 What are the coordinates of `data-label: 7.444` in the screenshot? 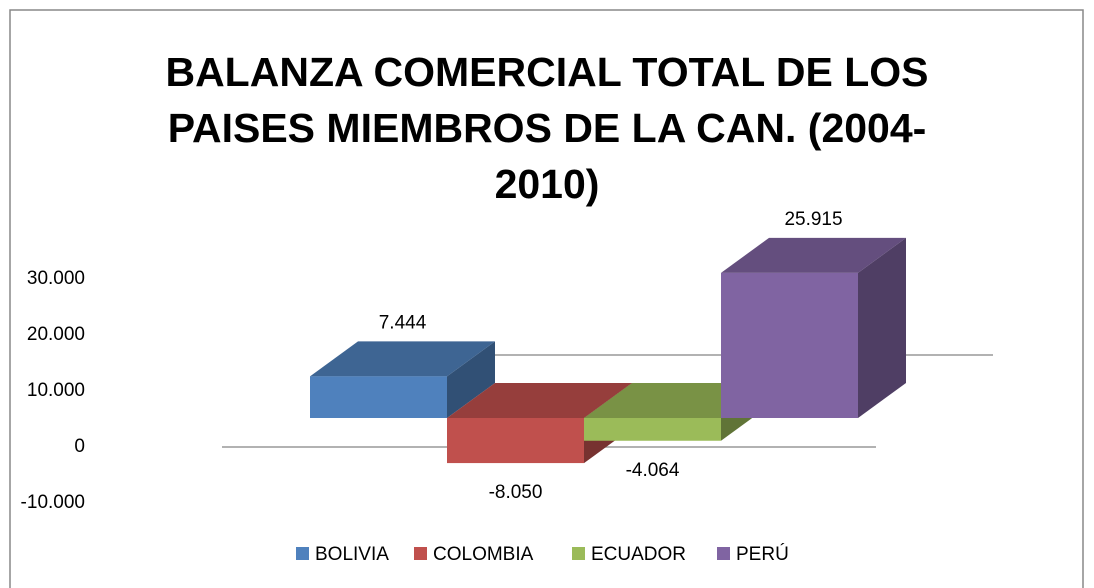 It's located at (403, 322).